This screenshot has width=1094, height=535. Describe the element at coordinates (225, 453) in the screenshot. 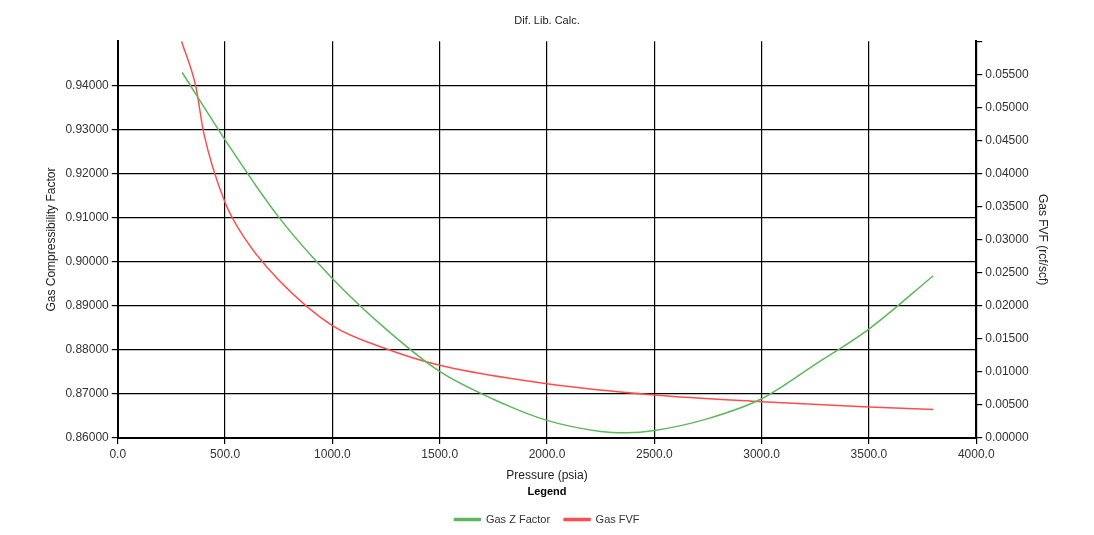

I see `x-tick-label: 500.0` at that location.